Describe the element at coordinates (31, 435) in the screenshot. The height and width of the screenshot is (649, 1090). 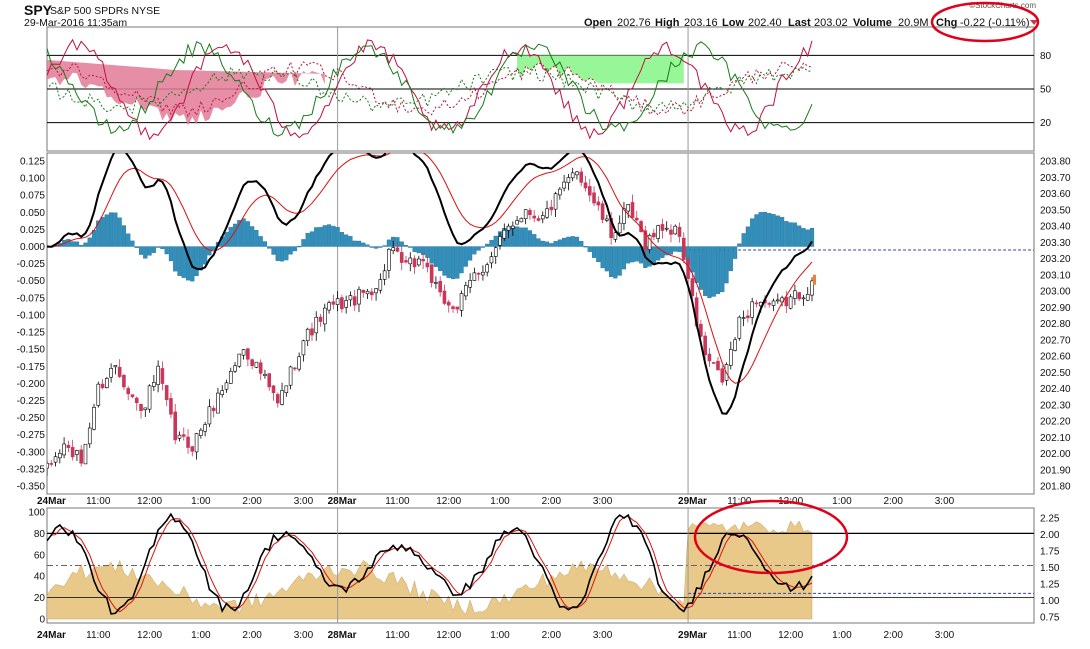
I see `left-axis-tick: -0.275` at that location.